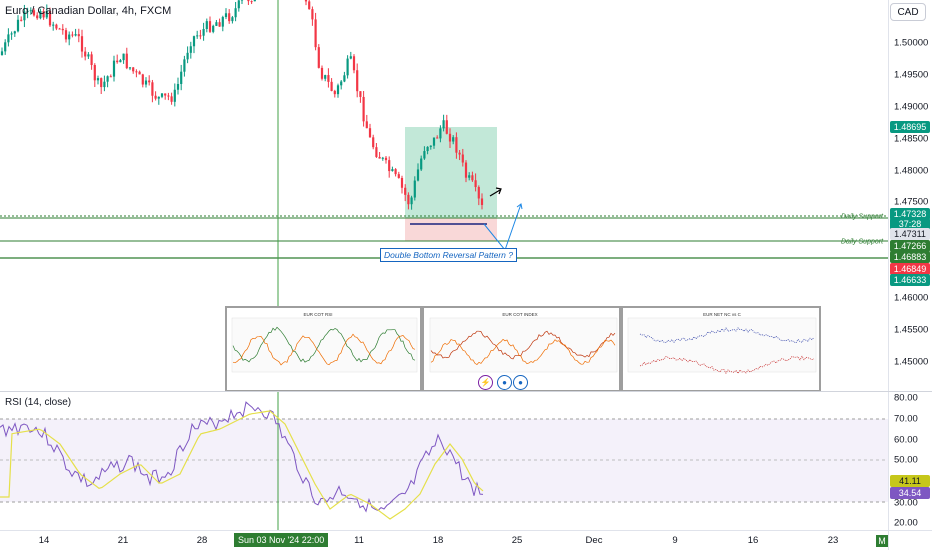 The width and height of the screenshot is (932, 550). What do you see at coordinates (448, 255) in the screenshot?
I see `pattern-annotation: Double Bottom Reversal Pattern ?` at bounding box center [448, 255].